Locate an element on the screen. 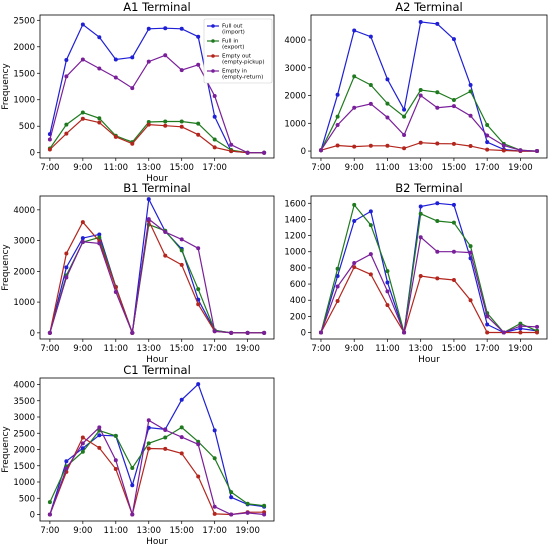  legend-label-full-out: Full out (import) is located at coordinates (233, 30).